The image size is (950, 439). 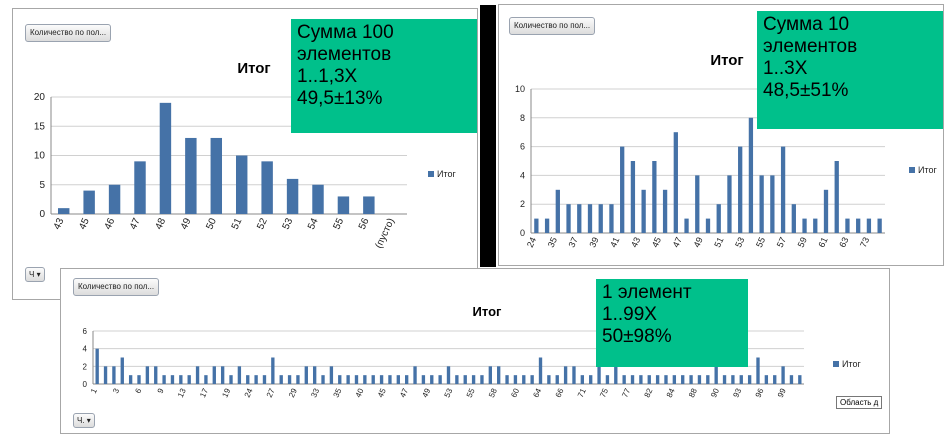 What do you see at coordinates (614, 242) in the screenshot?
I see `x-tick-label: 41` at bounding box center [614, 242].